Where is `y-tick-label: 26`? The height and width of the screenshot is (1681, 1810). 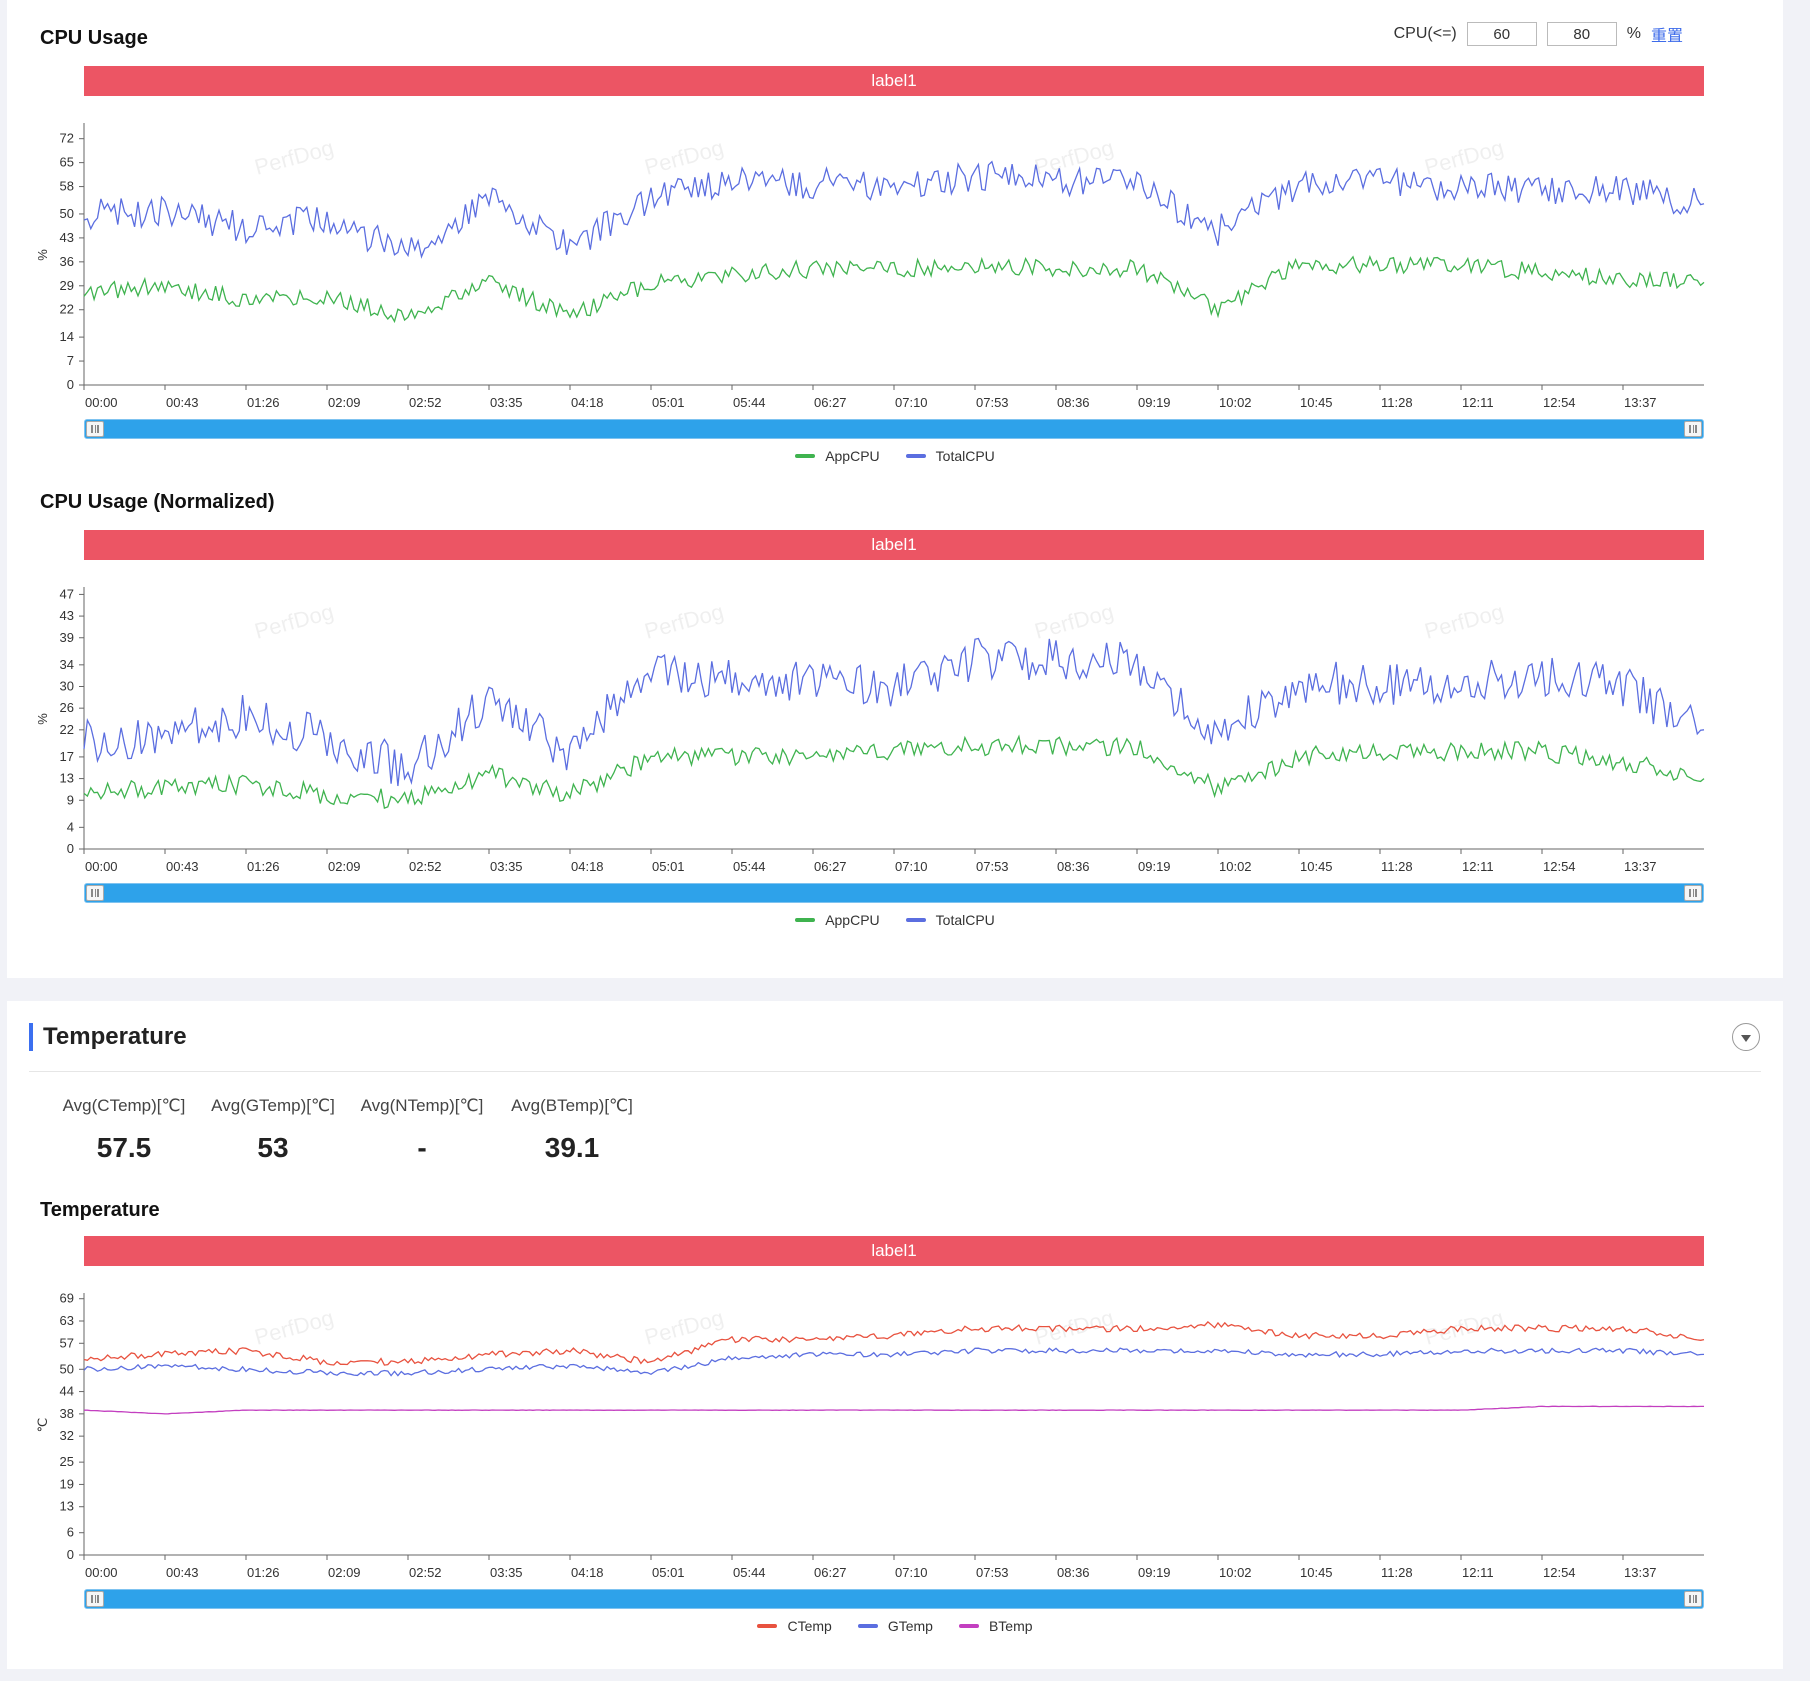 y-tick-label: 26 is located at coordinates (67, 707).